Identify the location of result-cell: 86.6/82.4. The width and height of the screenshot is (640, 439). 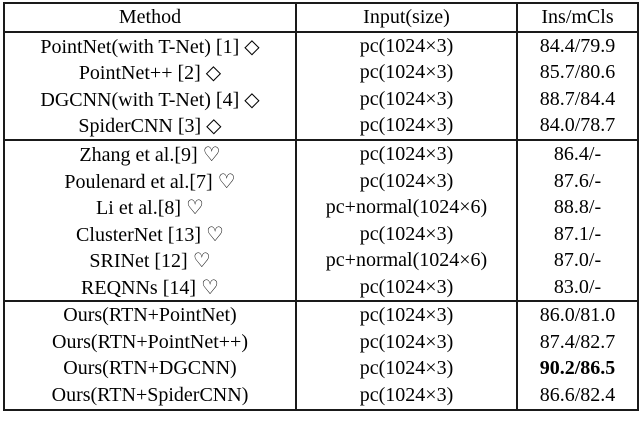
(577, 396).